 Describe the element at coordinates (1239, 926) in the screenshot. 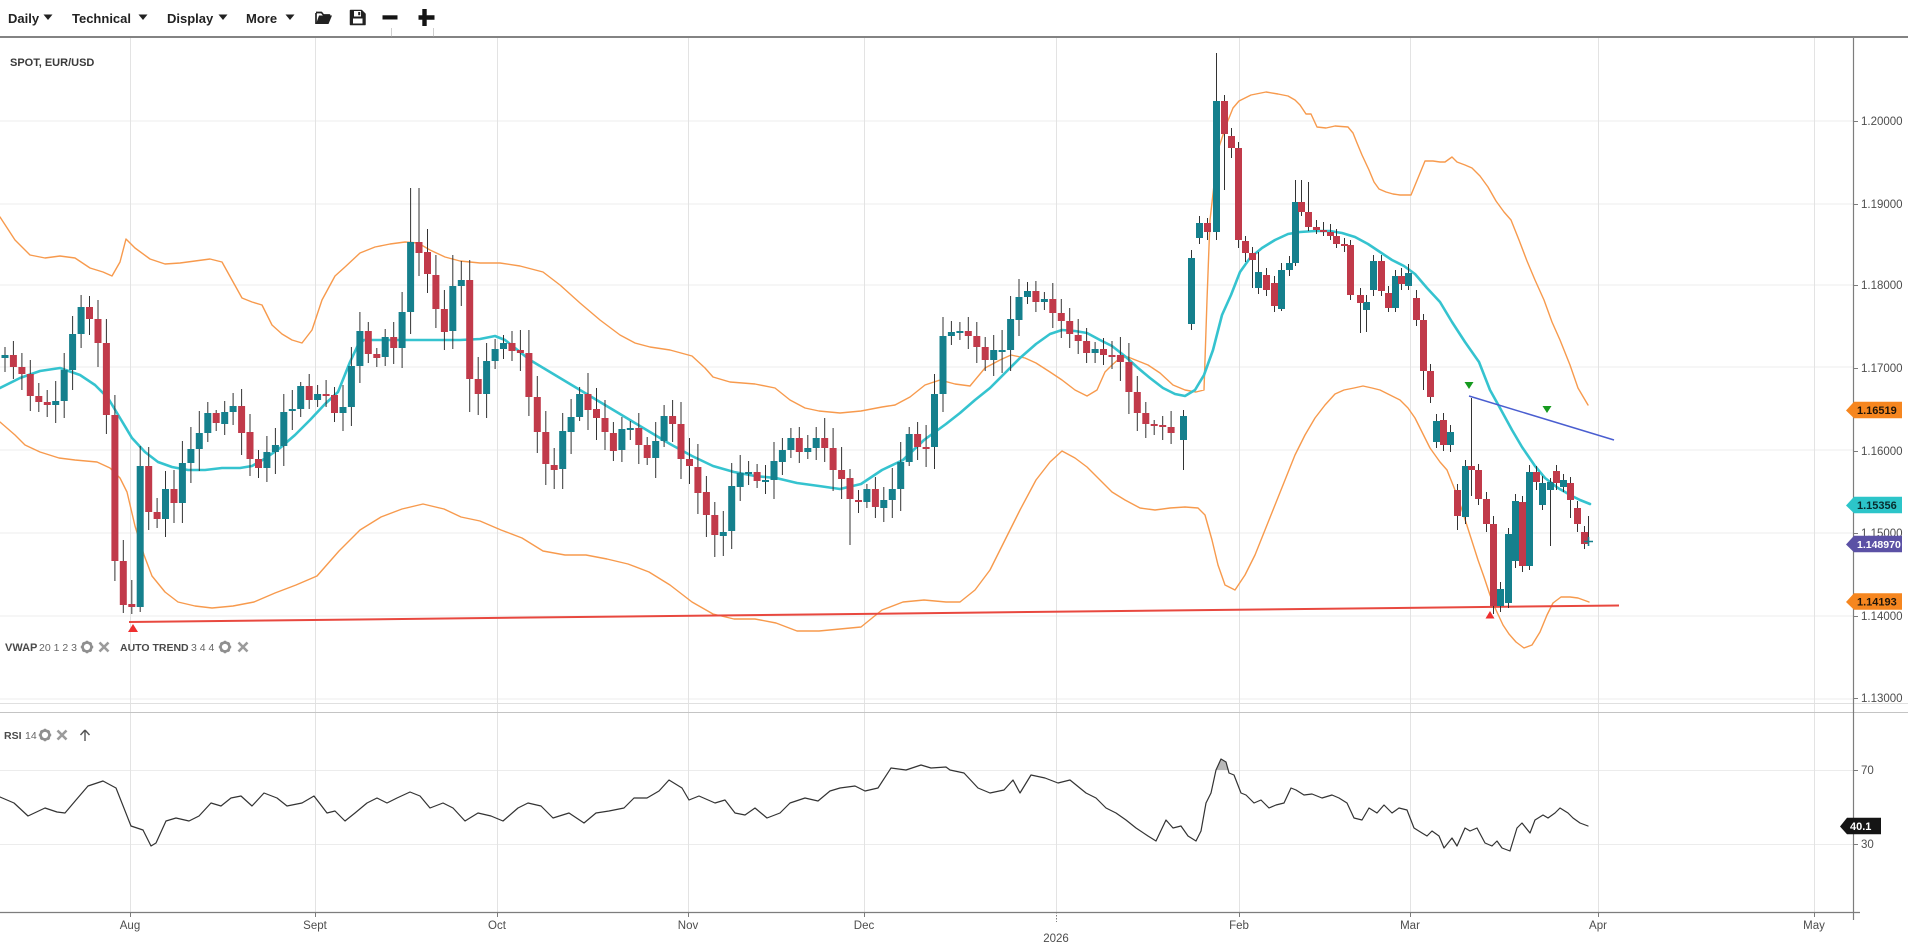

I see `svg-text: Feb` at that location.